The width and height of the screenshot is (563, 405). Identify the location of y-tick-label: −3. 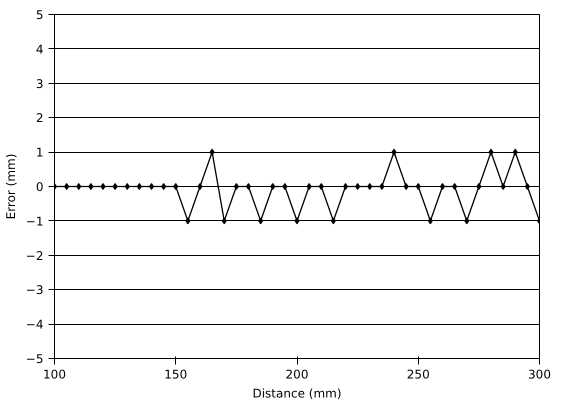
(35, 290).